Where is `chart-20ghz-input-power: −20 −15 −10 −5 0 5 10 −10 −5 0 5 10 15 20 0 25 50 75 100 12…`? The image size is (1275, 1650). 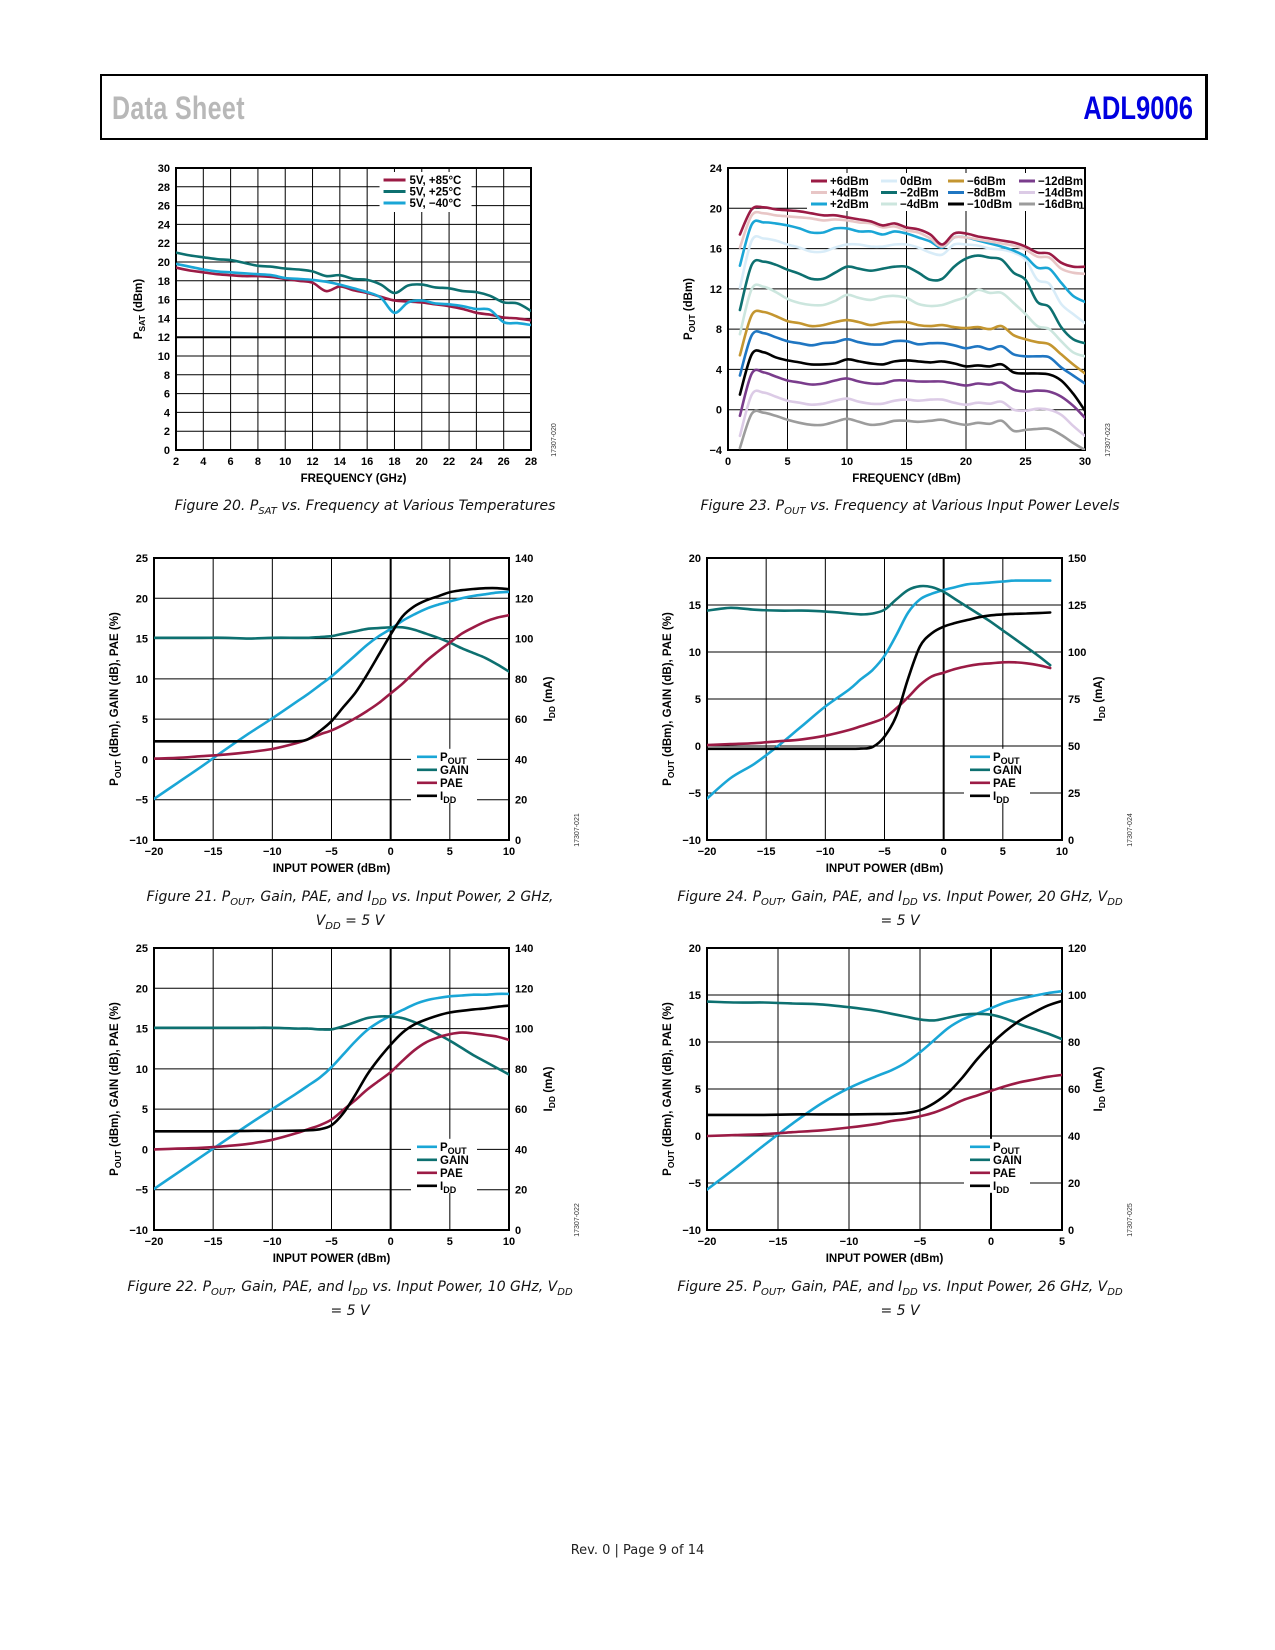
chart-20ghz-input-power: −20 −15 −10 −5 0 5 10 −10 −5 0 5 10 15 20 0 25 50 75 100 12… is located at coordinates (895, 717).